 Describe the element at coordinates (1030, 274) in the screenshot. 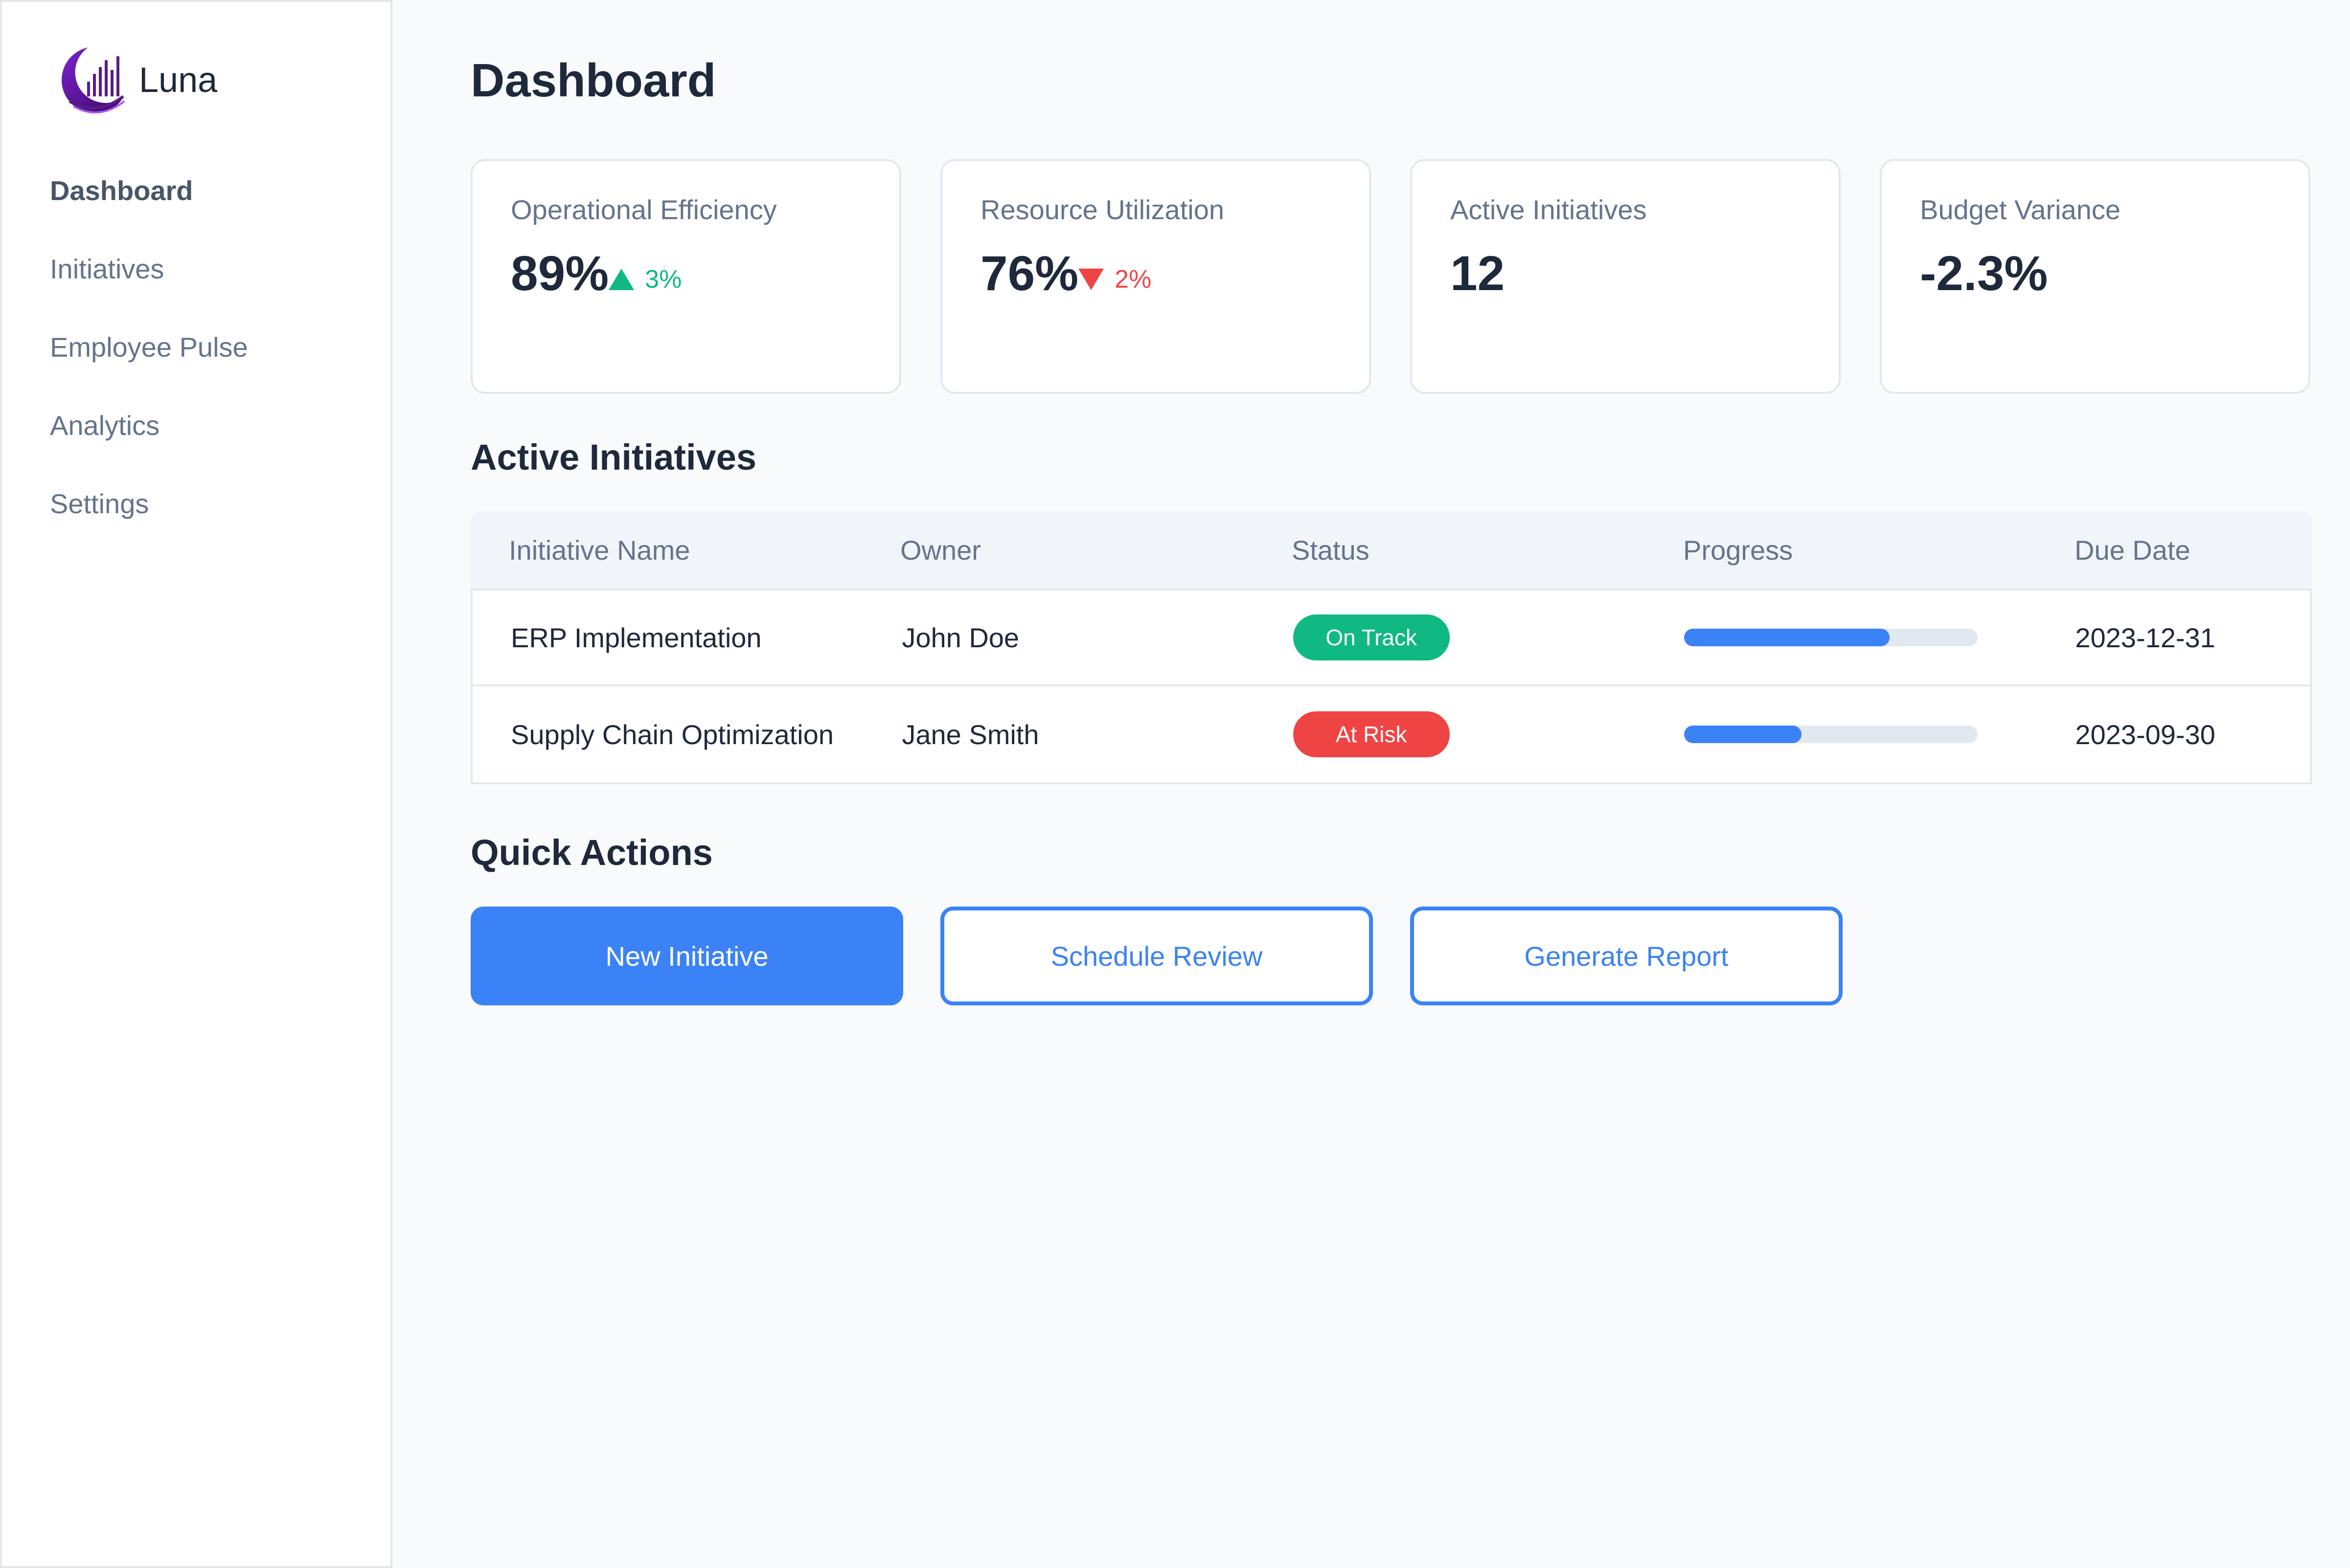

I see `metric-value: 76%` at that location.